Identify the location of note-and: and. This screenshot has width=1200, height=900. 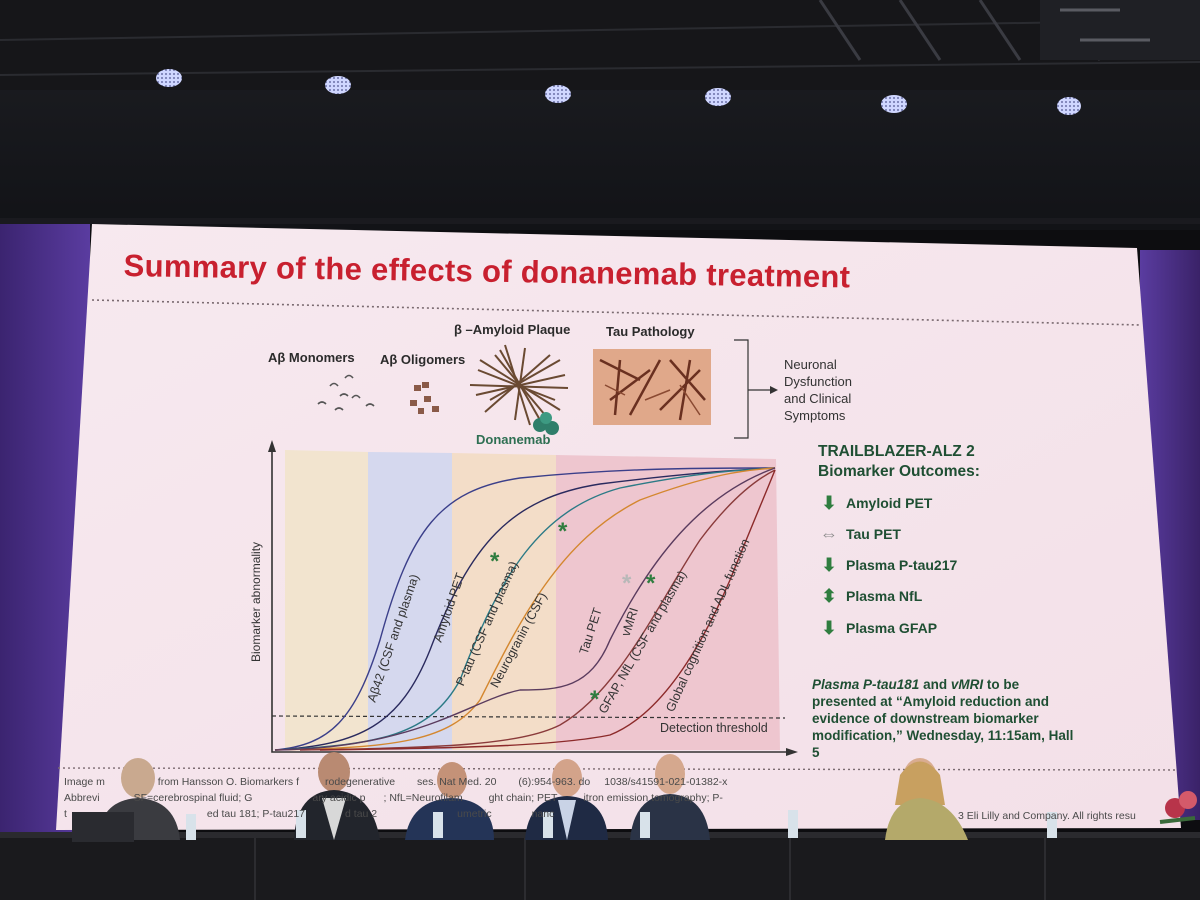
(935, 684).